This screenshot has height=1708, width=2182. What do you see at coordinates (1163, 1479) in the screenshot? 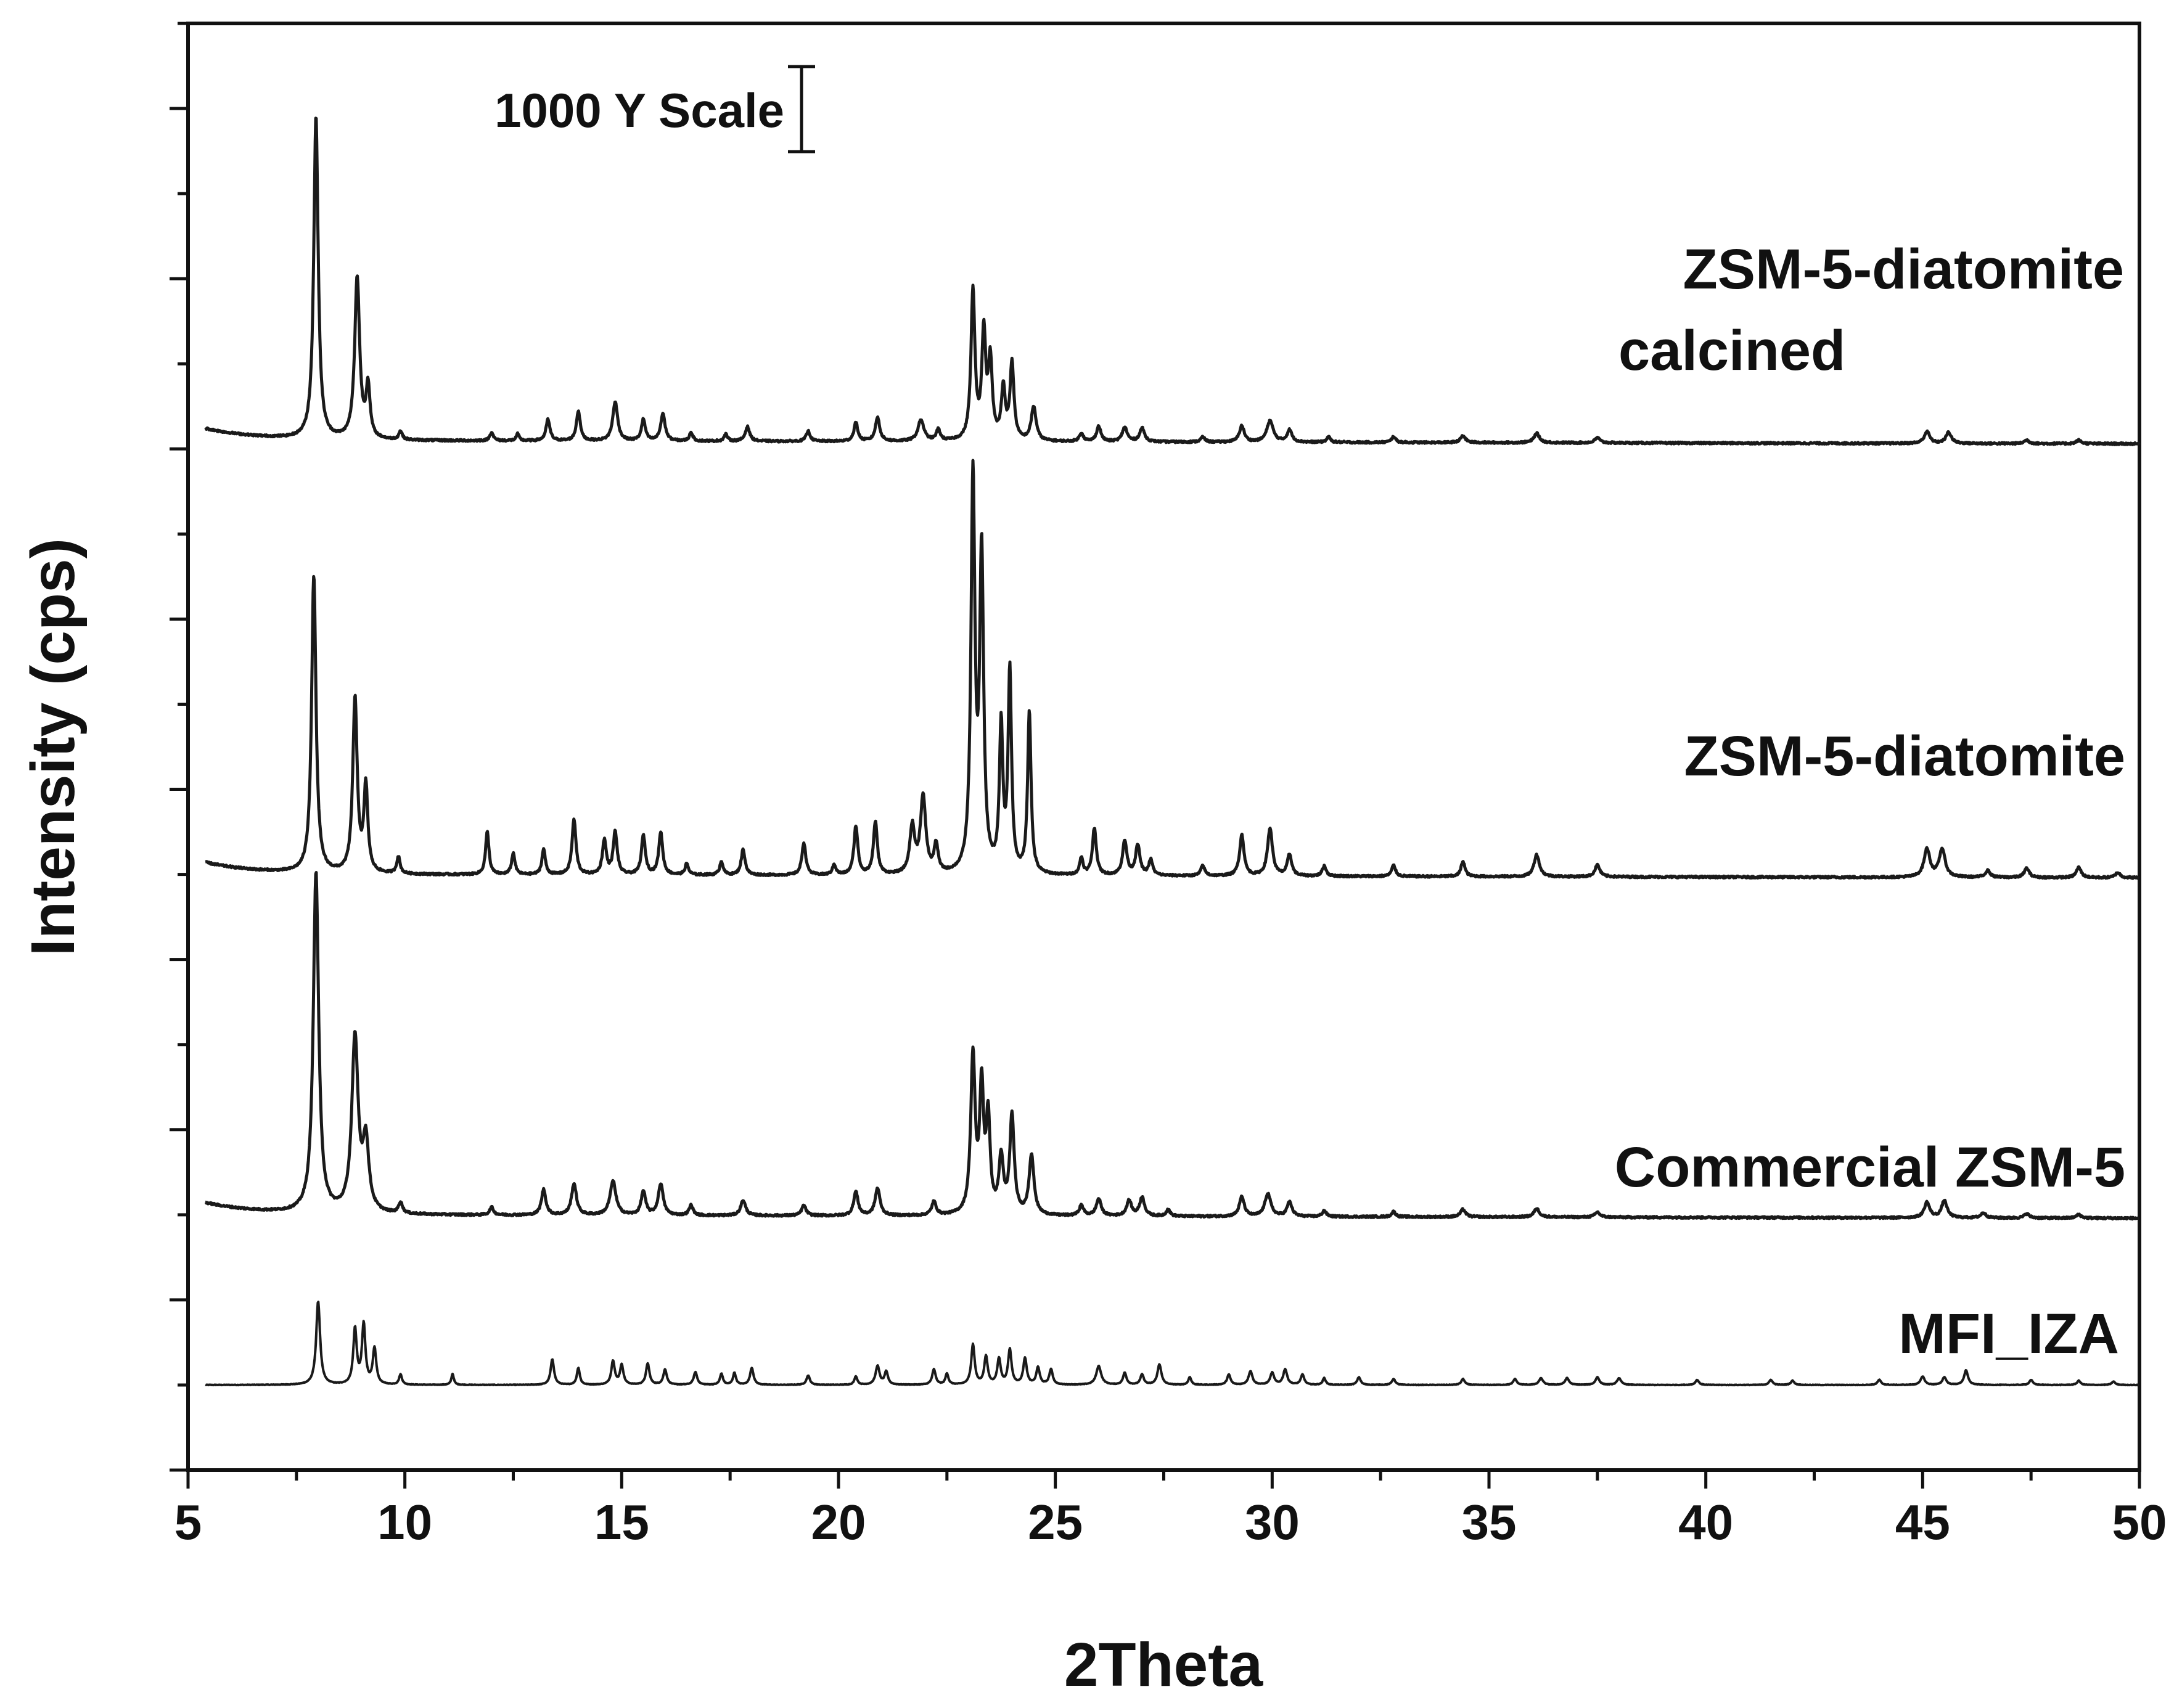
I see `x-axis-ticks` at bounding box center [1163, 1479].